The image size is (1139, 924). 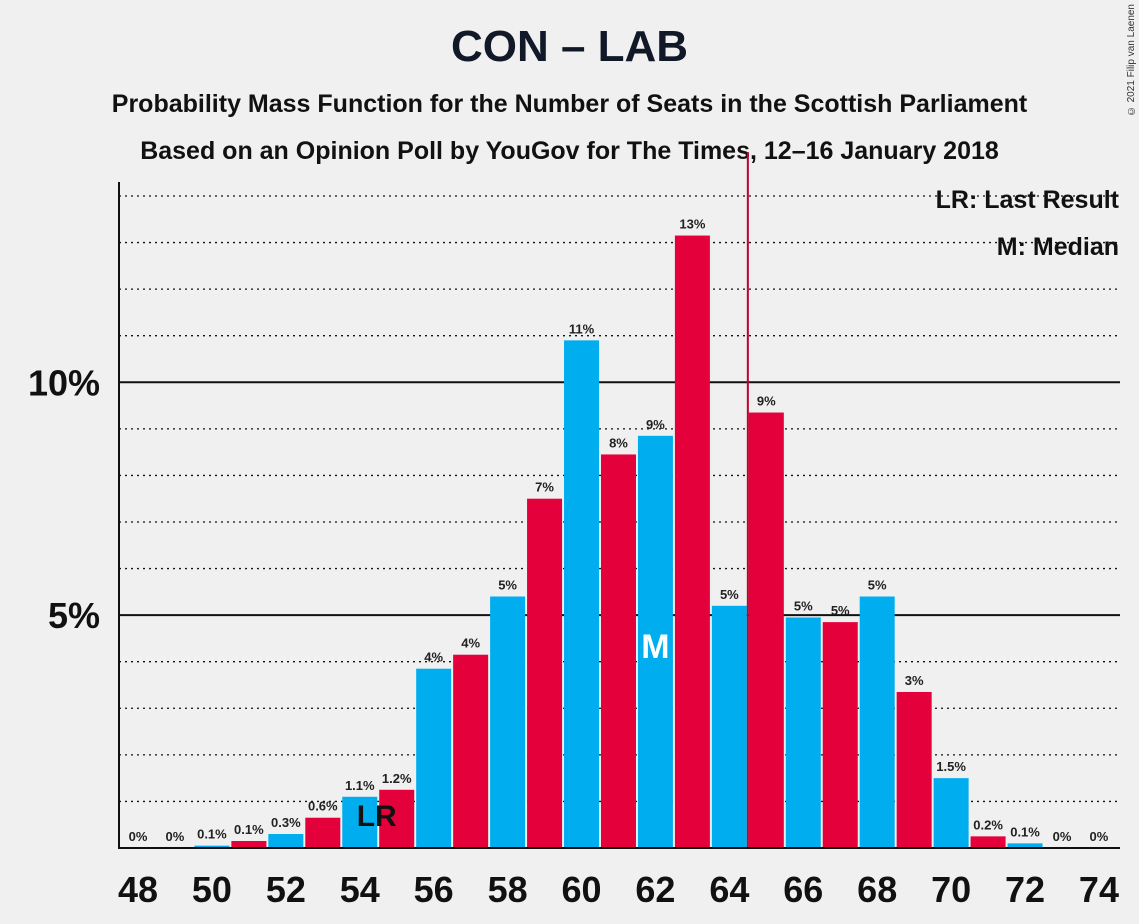 I want to click on x-tick-label: 54, so click(x=360, y=889).